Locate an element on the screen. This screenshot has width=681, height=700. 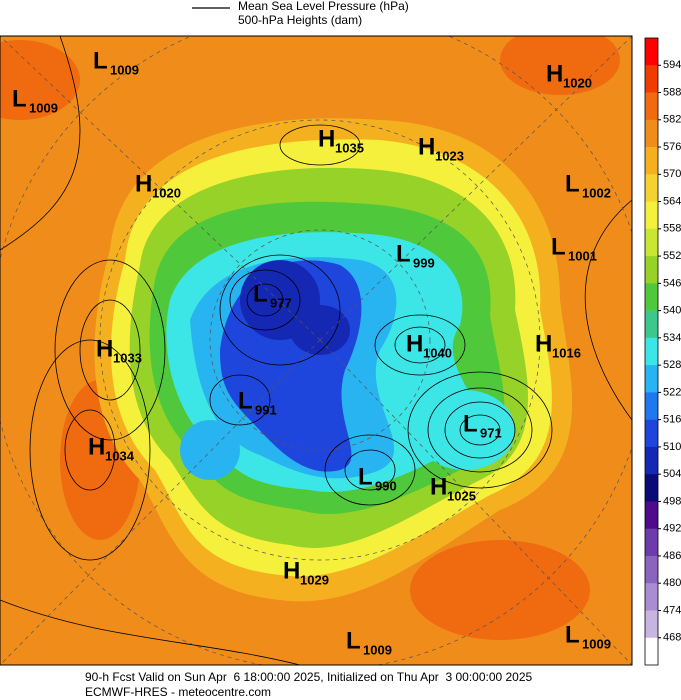
colorbar-tick-label: 588 is located at coordinates (672, 92).